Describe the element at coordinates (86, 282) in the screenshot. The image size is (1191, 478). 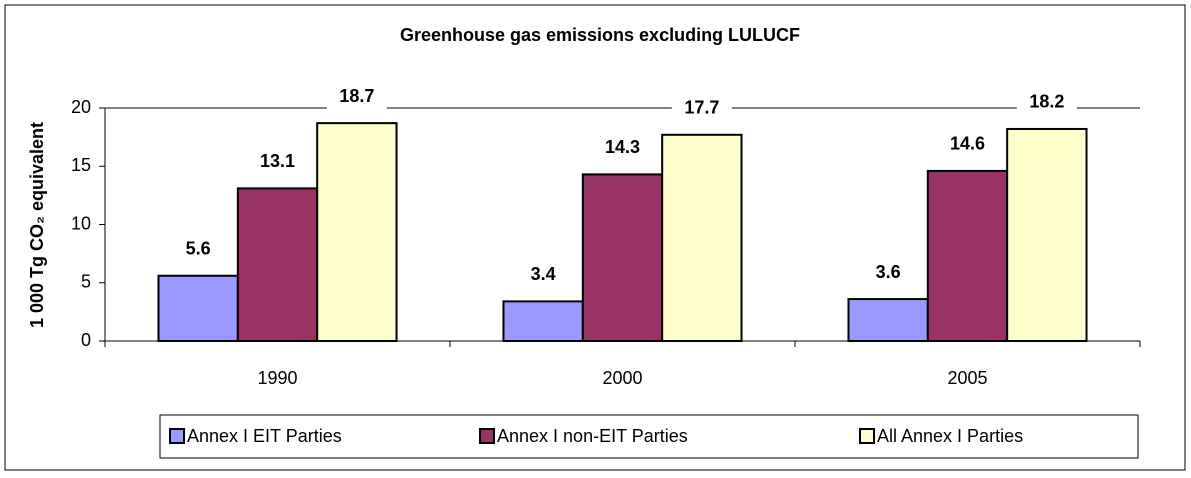
I see `y-tick-label: 5` at that location.